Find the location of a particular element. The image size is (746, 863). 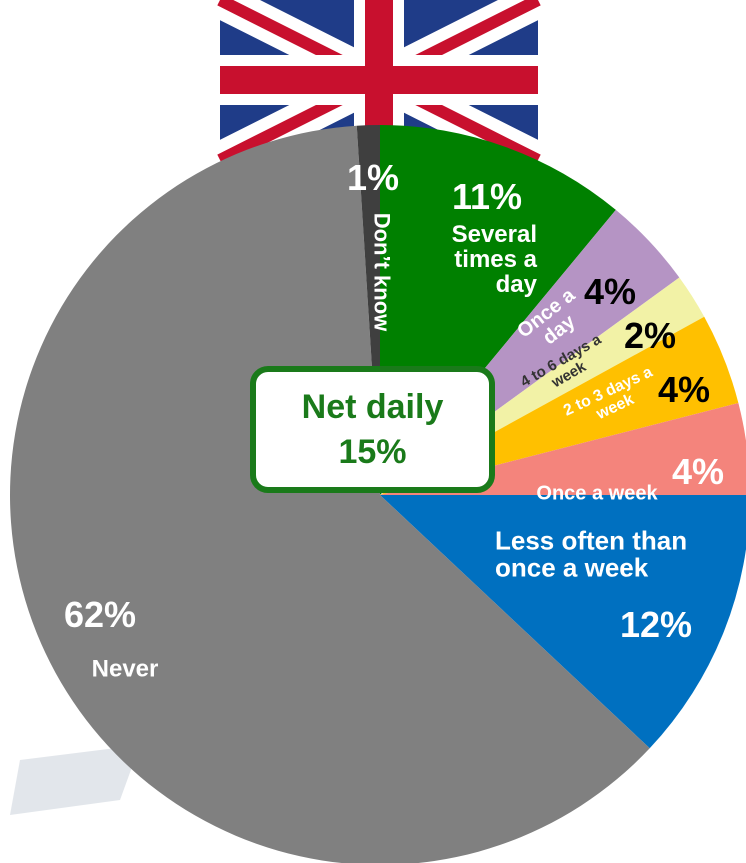

slice-name: Several times a day is located at coordinates (494, 260).